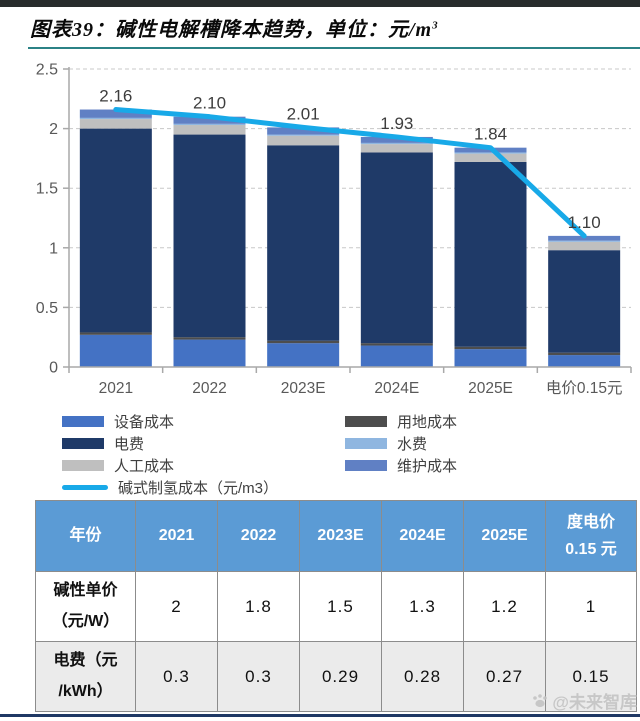  I want to click on x-axis-category-label: 2024E, so click(396, 388).